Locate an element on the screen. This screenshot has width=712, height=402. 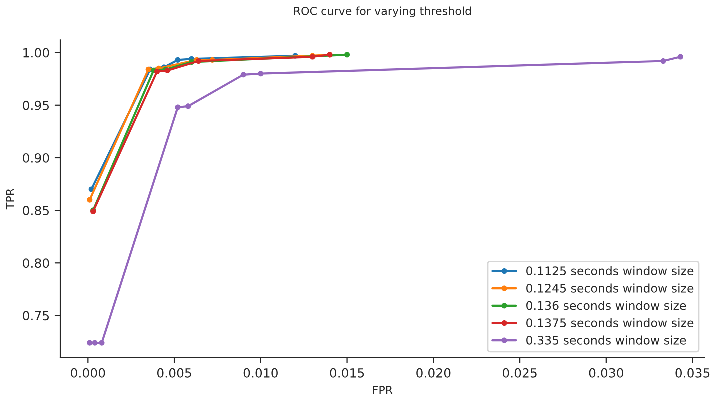
y-tick-label: 0.75 is located at coordinates (36, 316).